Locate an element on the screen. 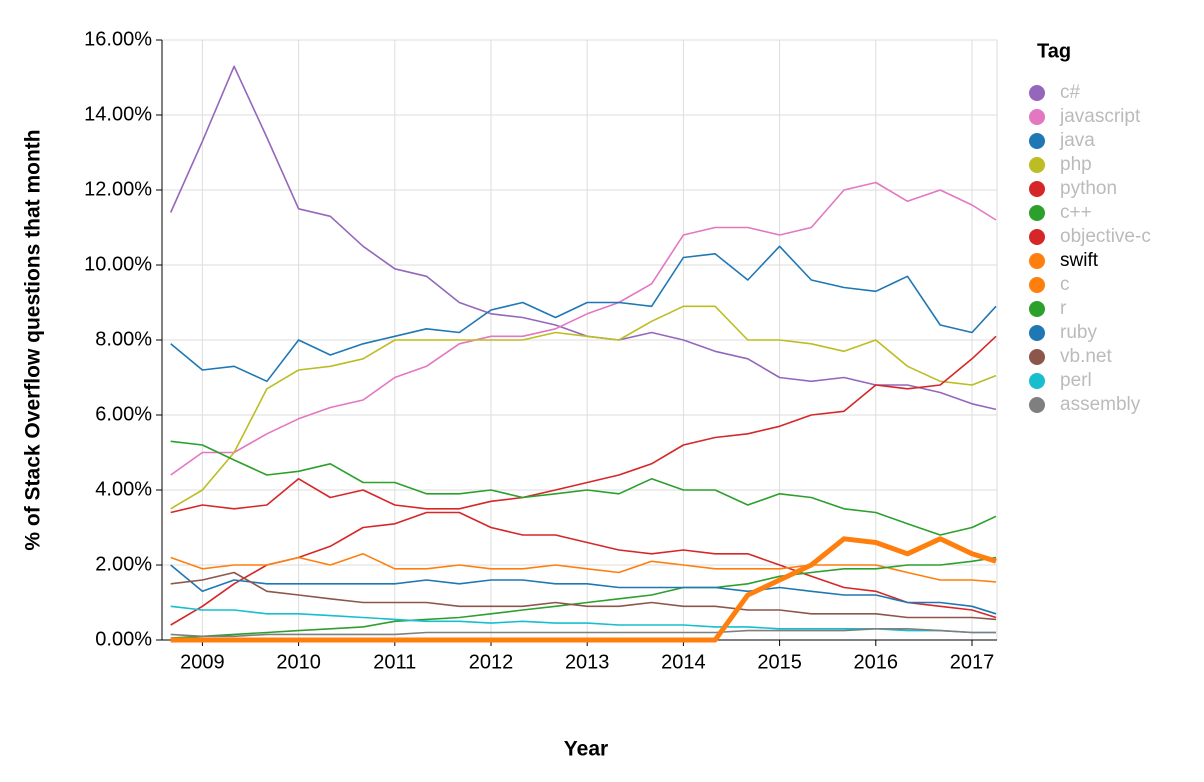 The height and width of the screenshot is (782, 1204). x-tick-label: 2009 is located at coordinates (202, 662).